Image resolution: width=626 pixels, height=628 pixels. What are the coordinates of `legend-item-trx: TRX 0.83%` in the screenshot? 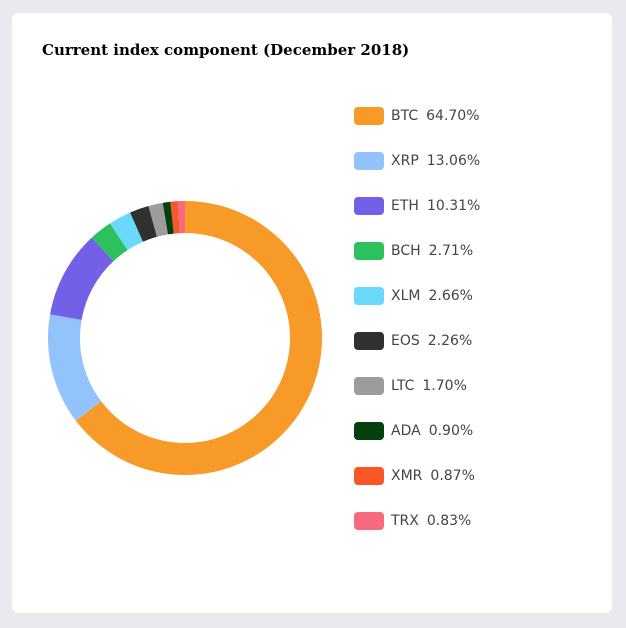 It's located at (412, 521).